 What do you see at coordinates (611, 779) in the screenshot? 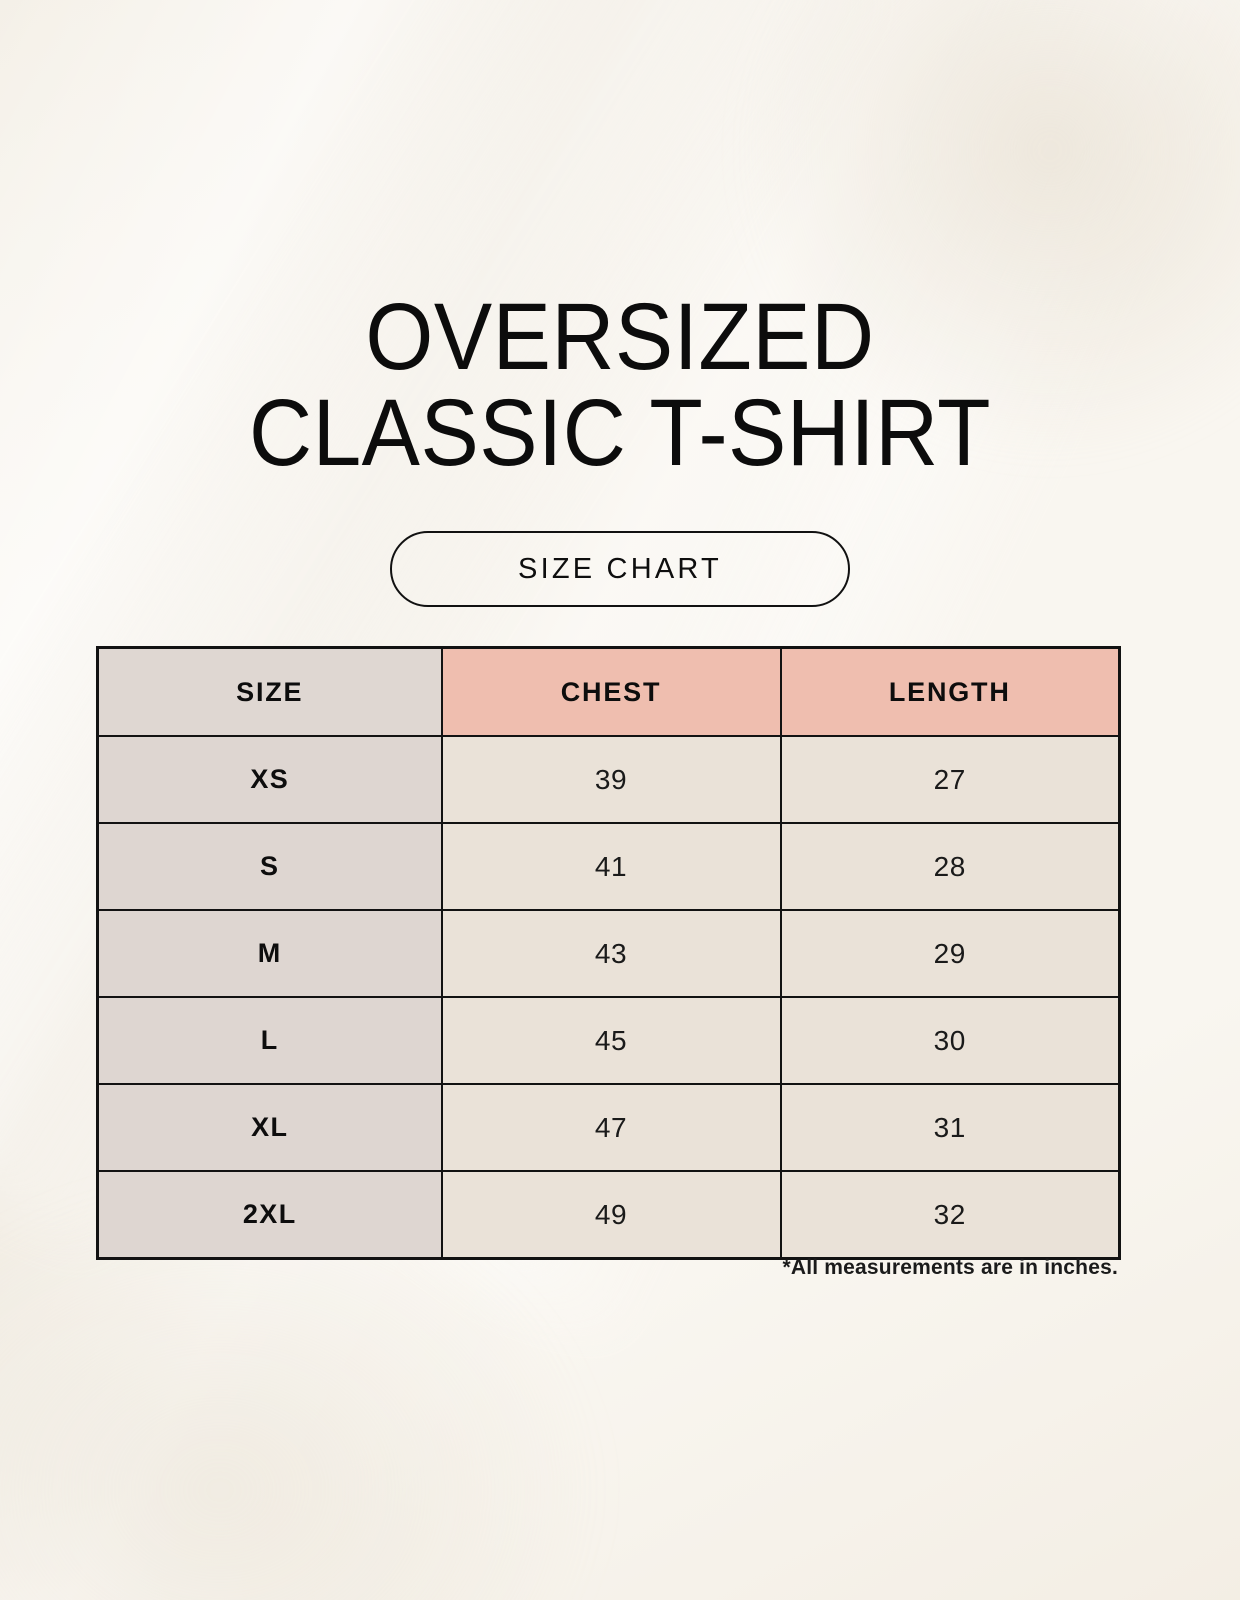
I see `cell-chest: 39` at bounding box center [611, 779].